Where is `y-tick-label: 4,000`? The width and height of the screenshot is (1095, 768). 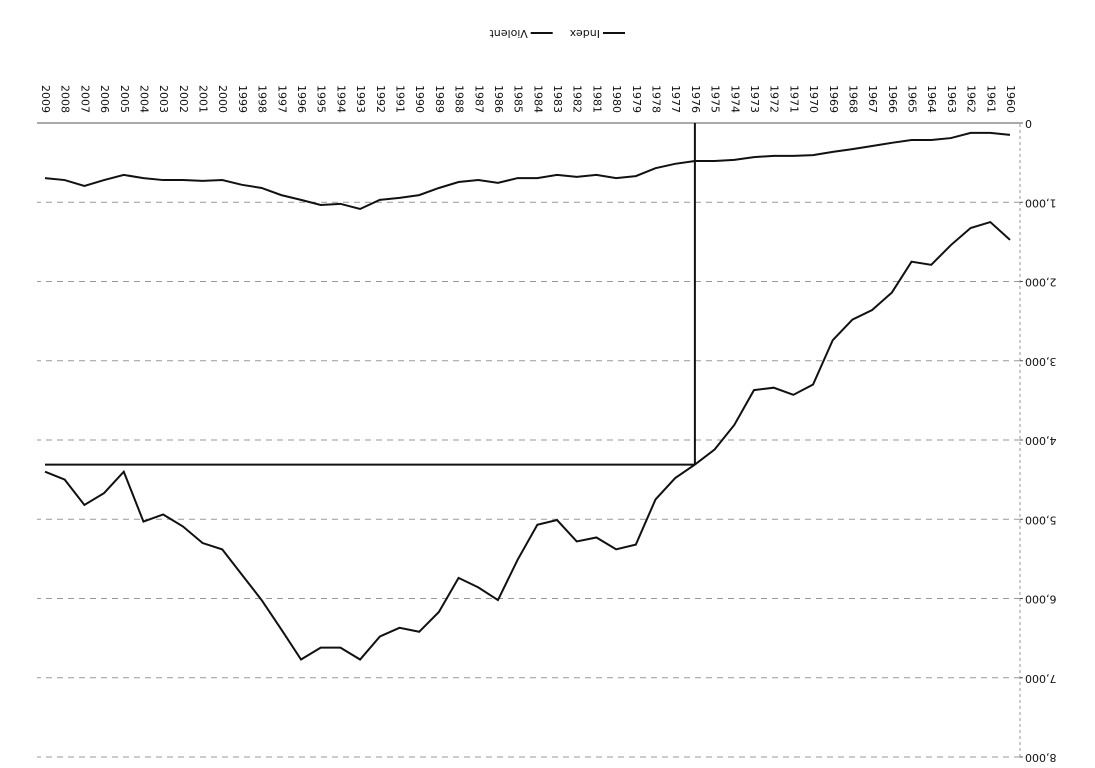
y-tick-label: 4,000 is located at coordinates (1041, 440).